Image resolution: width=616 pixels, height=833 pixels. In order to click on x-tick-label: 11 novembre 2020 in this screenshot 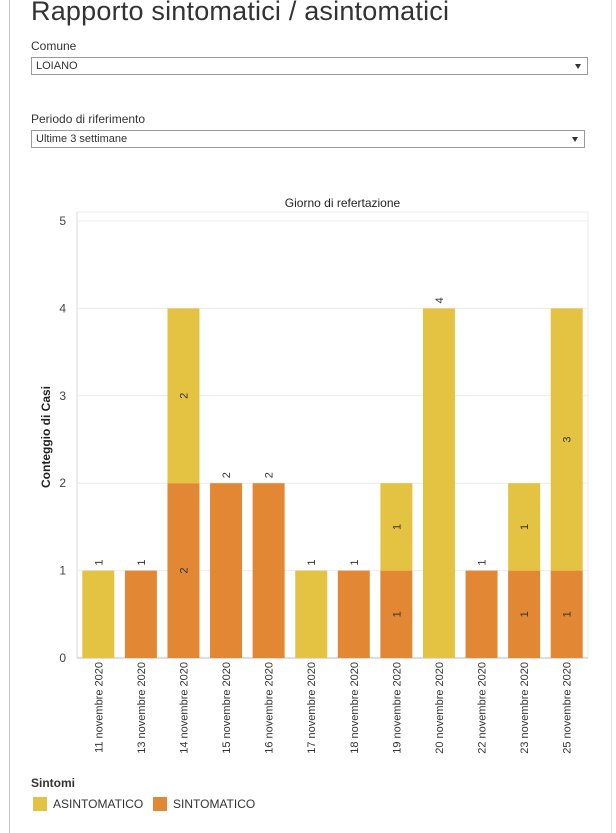, I will do `click(99, 707)`.